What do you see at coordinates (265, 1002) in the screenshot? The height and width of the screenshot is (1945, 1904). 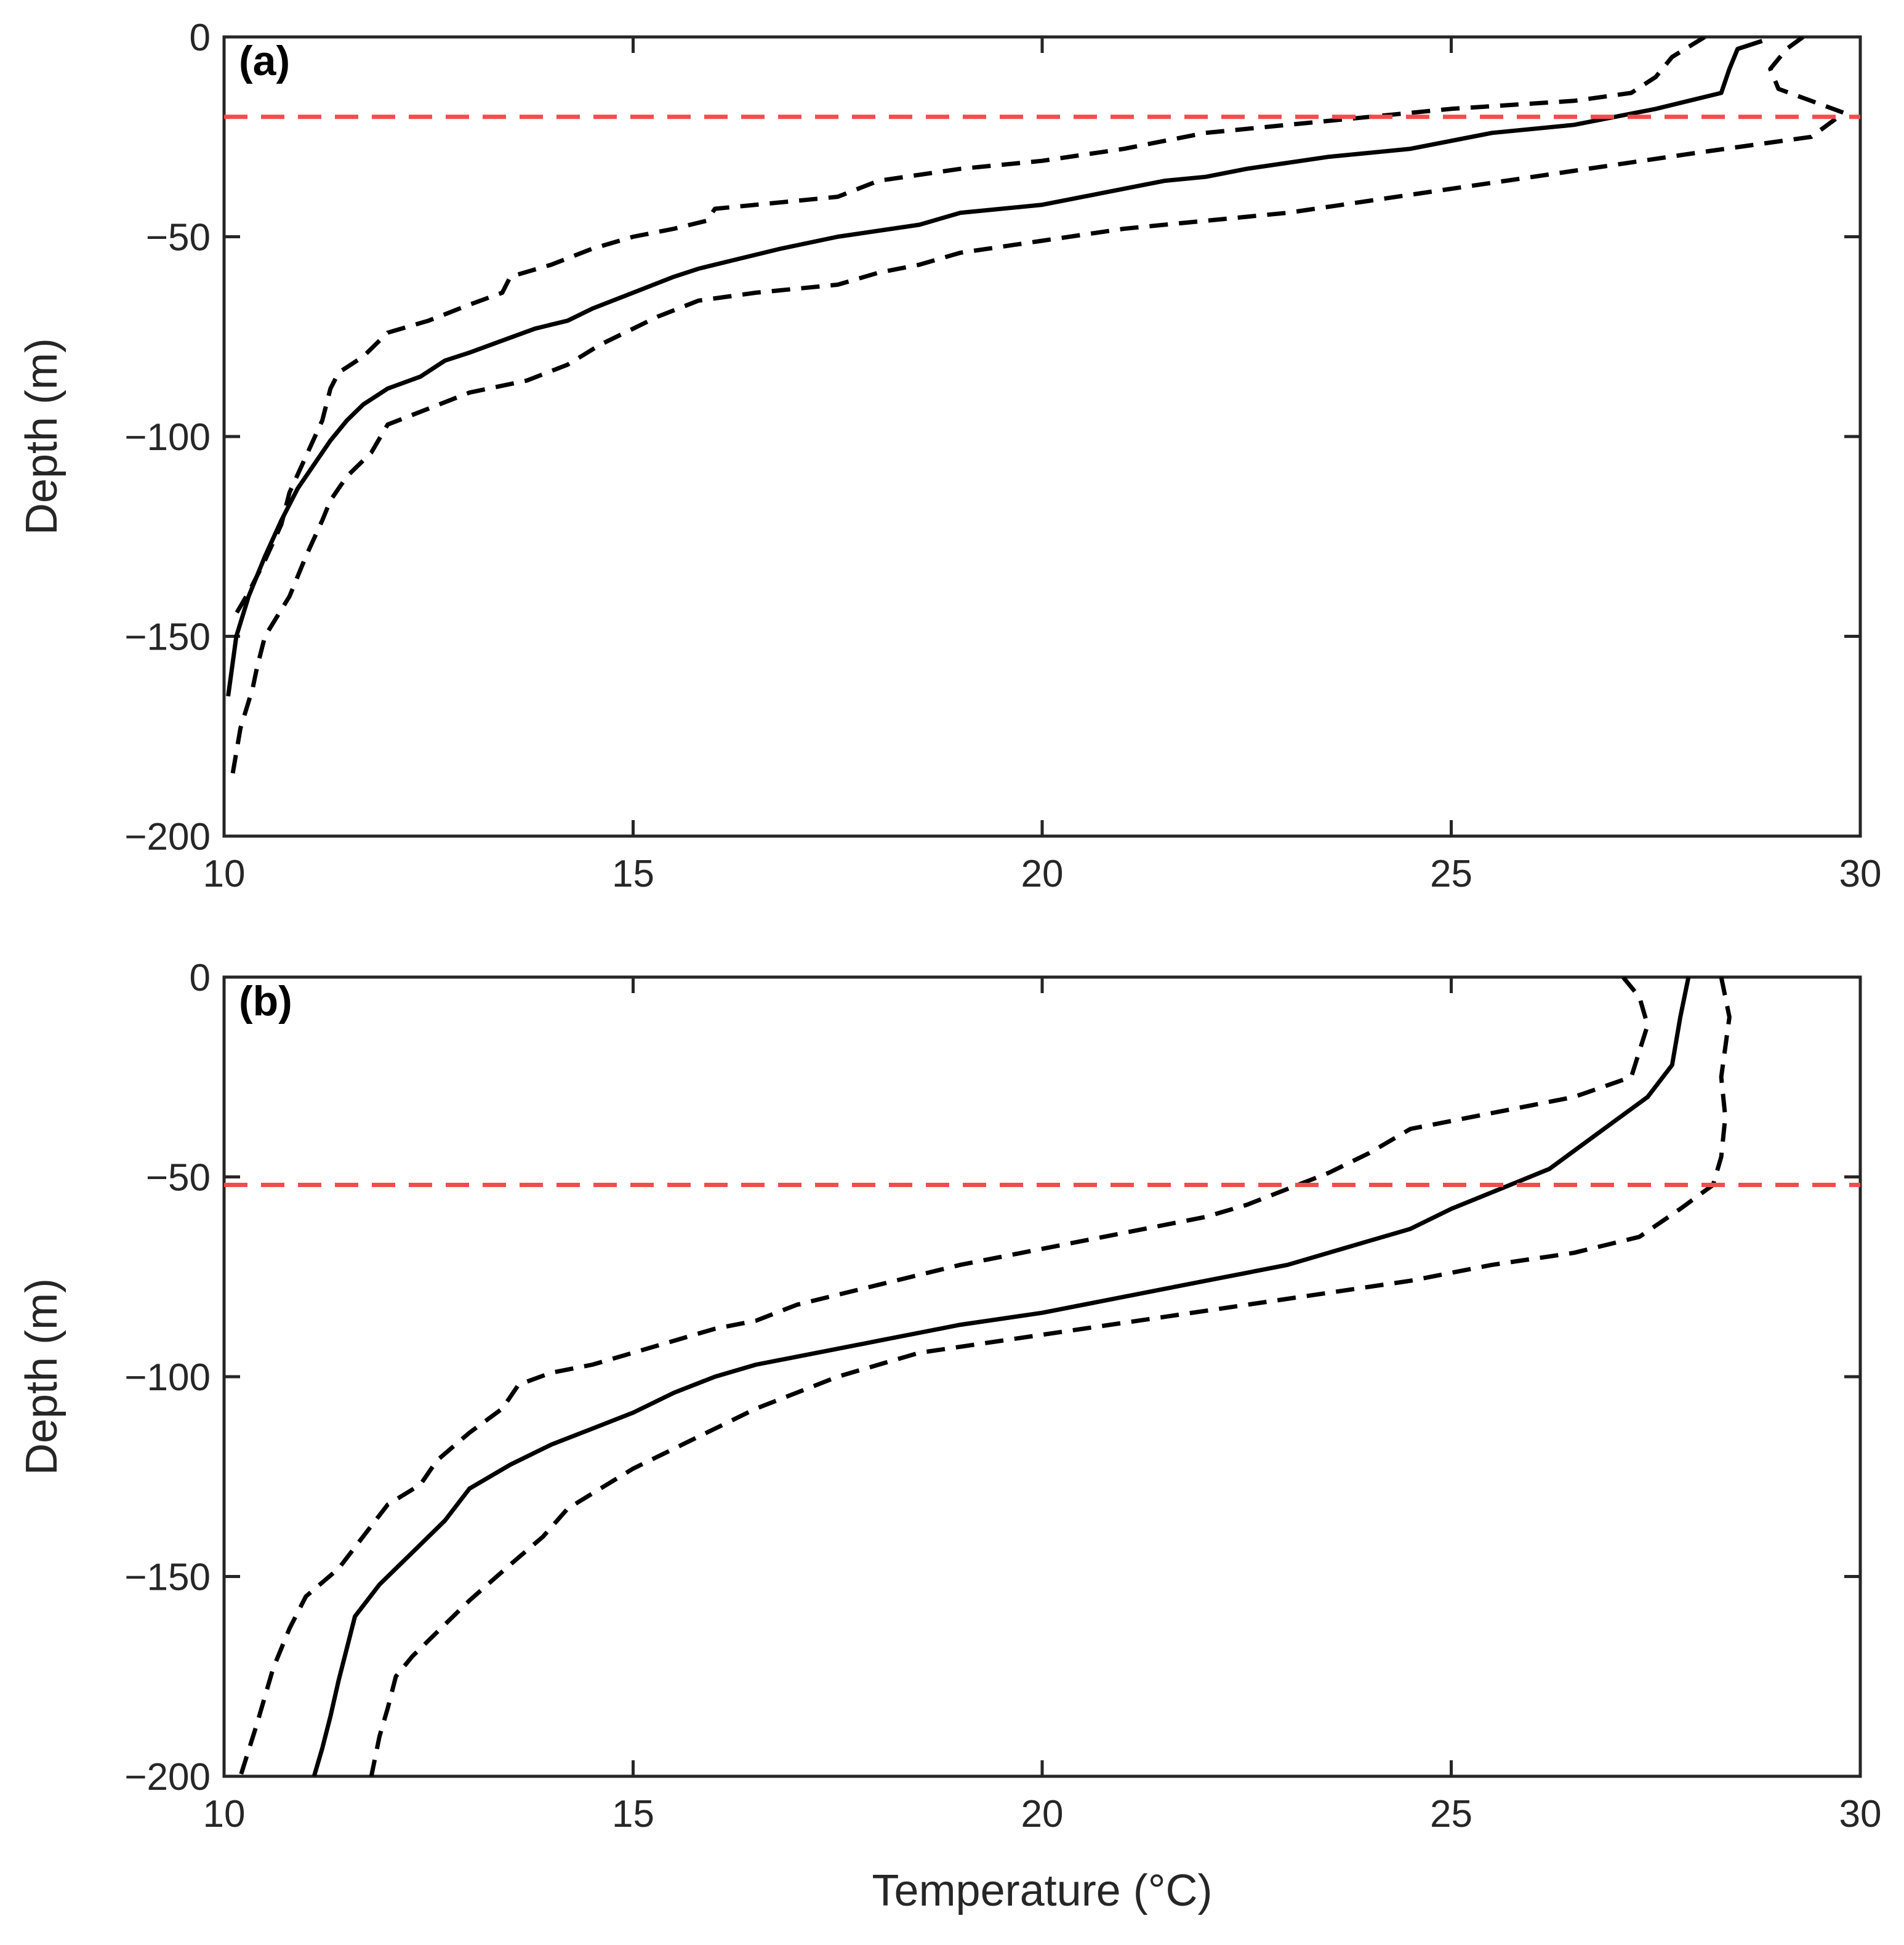 I see `panel-label: (b)` at bounding box center [265, 1002].